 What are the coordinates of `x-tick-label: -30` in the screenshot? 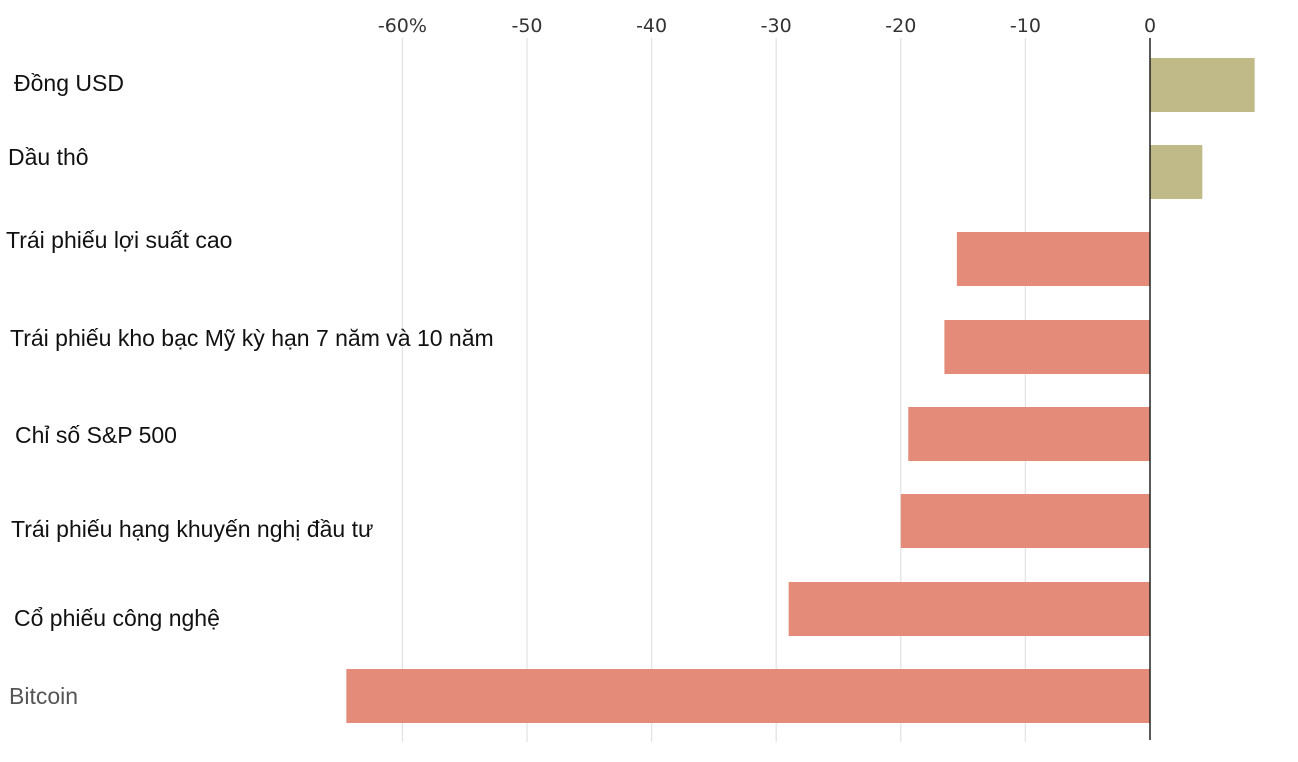 It's located at (776, 26).